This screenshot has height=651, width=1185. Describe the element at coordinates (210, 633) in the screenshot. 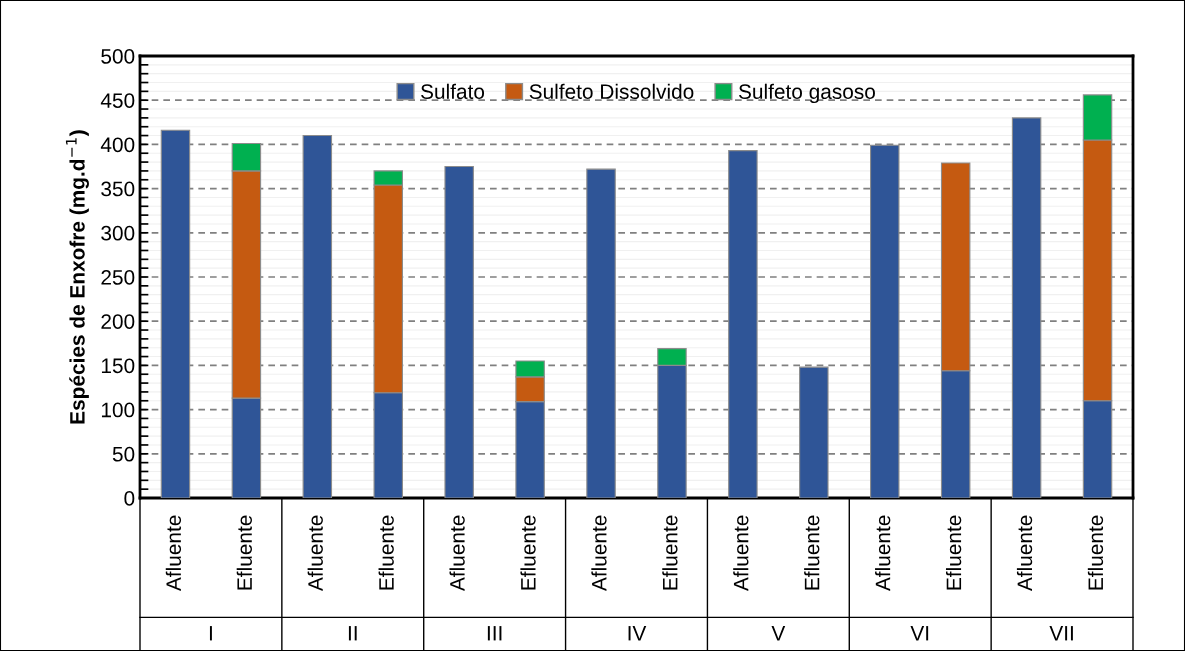

I see `text: I` at that location.